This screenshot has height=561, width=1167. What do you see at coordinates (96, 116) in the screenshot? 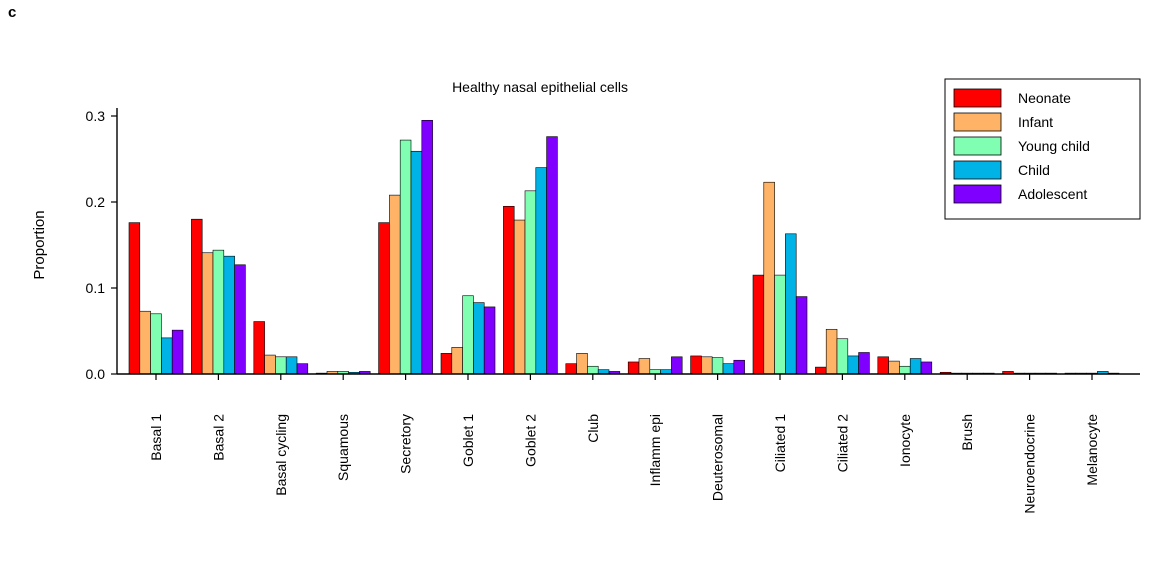
I see `y-tick-label: 0.3` at bounding box center [96, 116].